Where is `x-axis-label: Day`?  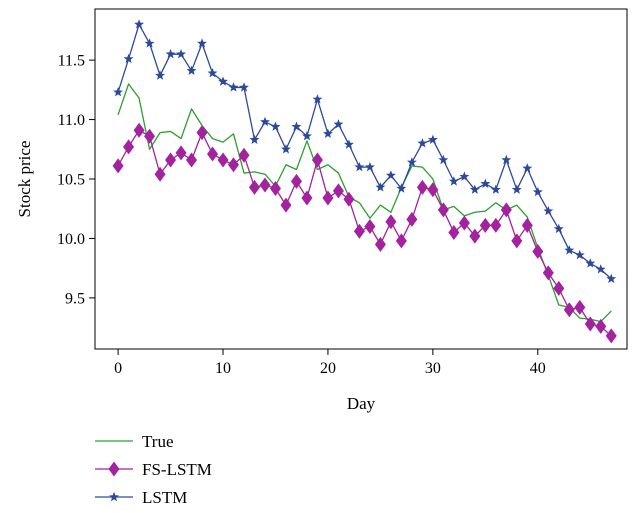
x-axis-label: Day is located at coordinates (361, 403).